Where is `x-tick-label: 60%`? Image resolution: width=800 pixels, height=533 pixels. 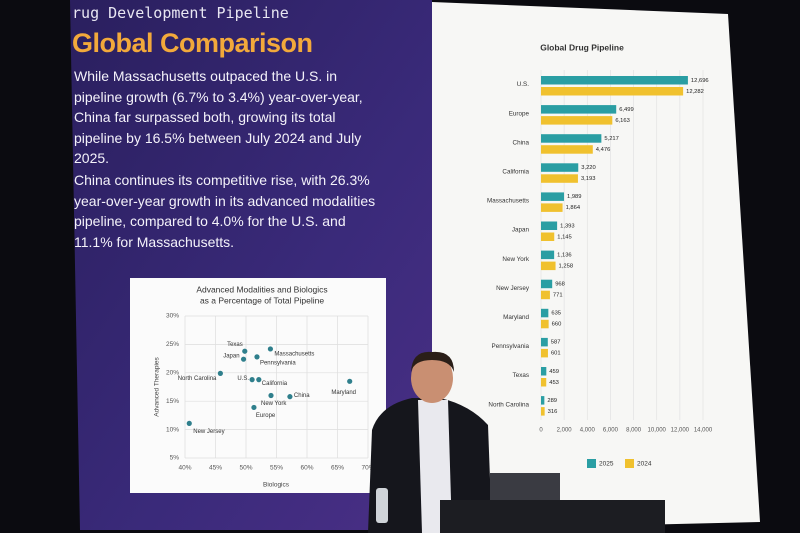
x-tick-label: 60% is located at coordinates (306, 468).